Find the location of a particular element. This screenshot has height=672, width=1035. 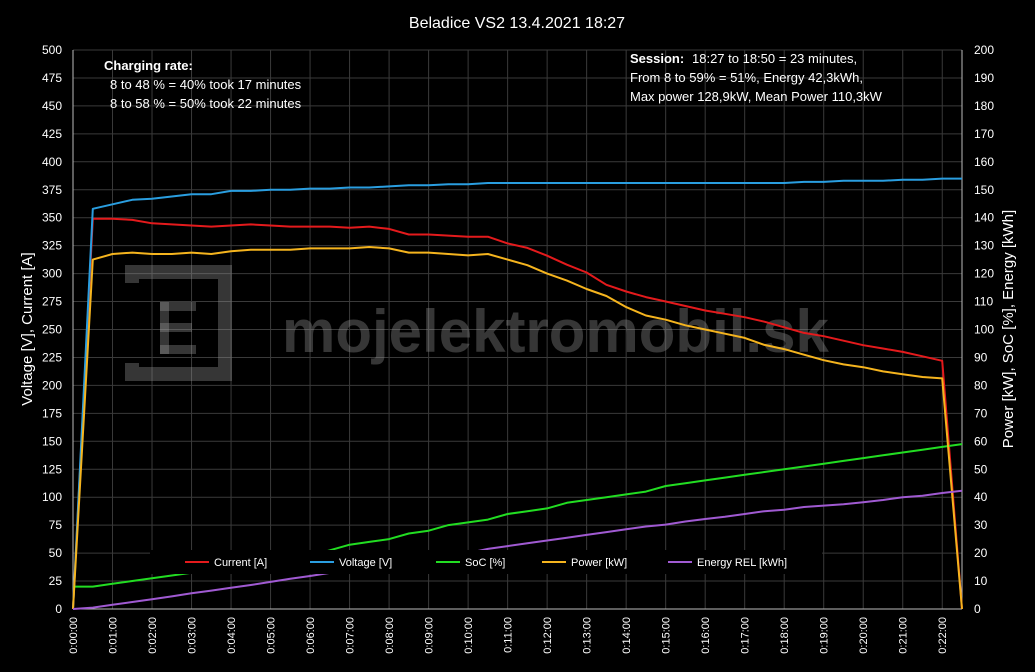

y-left-tick-label: 275 is located at coordinates (52, 302).